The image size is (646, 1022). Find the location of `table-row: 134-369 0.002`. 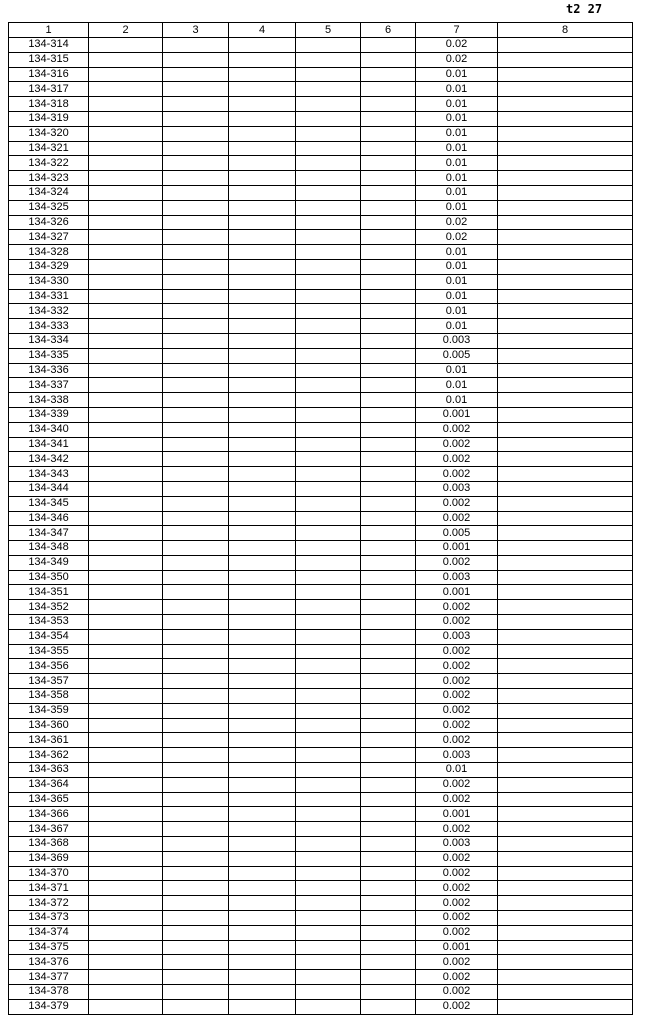

table-row: 134-369 0.002 is located at coordinates (320, 858).